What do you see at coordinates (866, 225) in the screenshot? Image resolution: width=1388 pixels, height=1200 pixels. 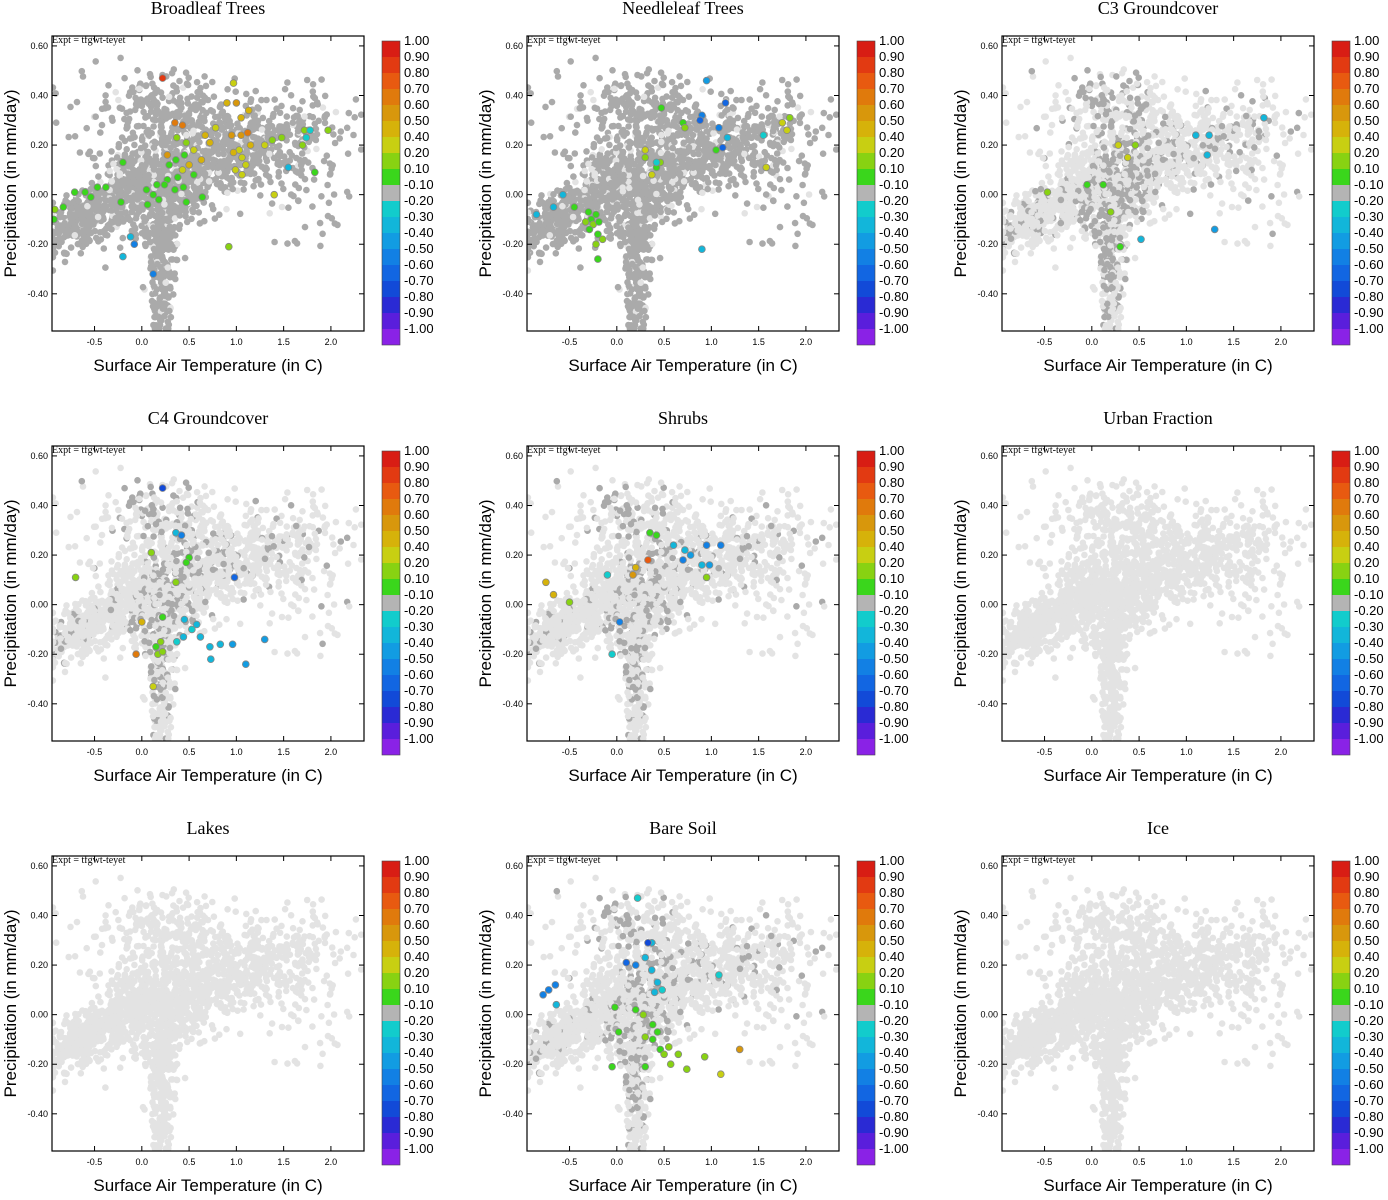 I see `colorbar-swatch` at bounding box center [866, 225].